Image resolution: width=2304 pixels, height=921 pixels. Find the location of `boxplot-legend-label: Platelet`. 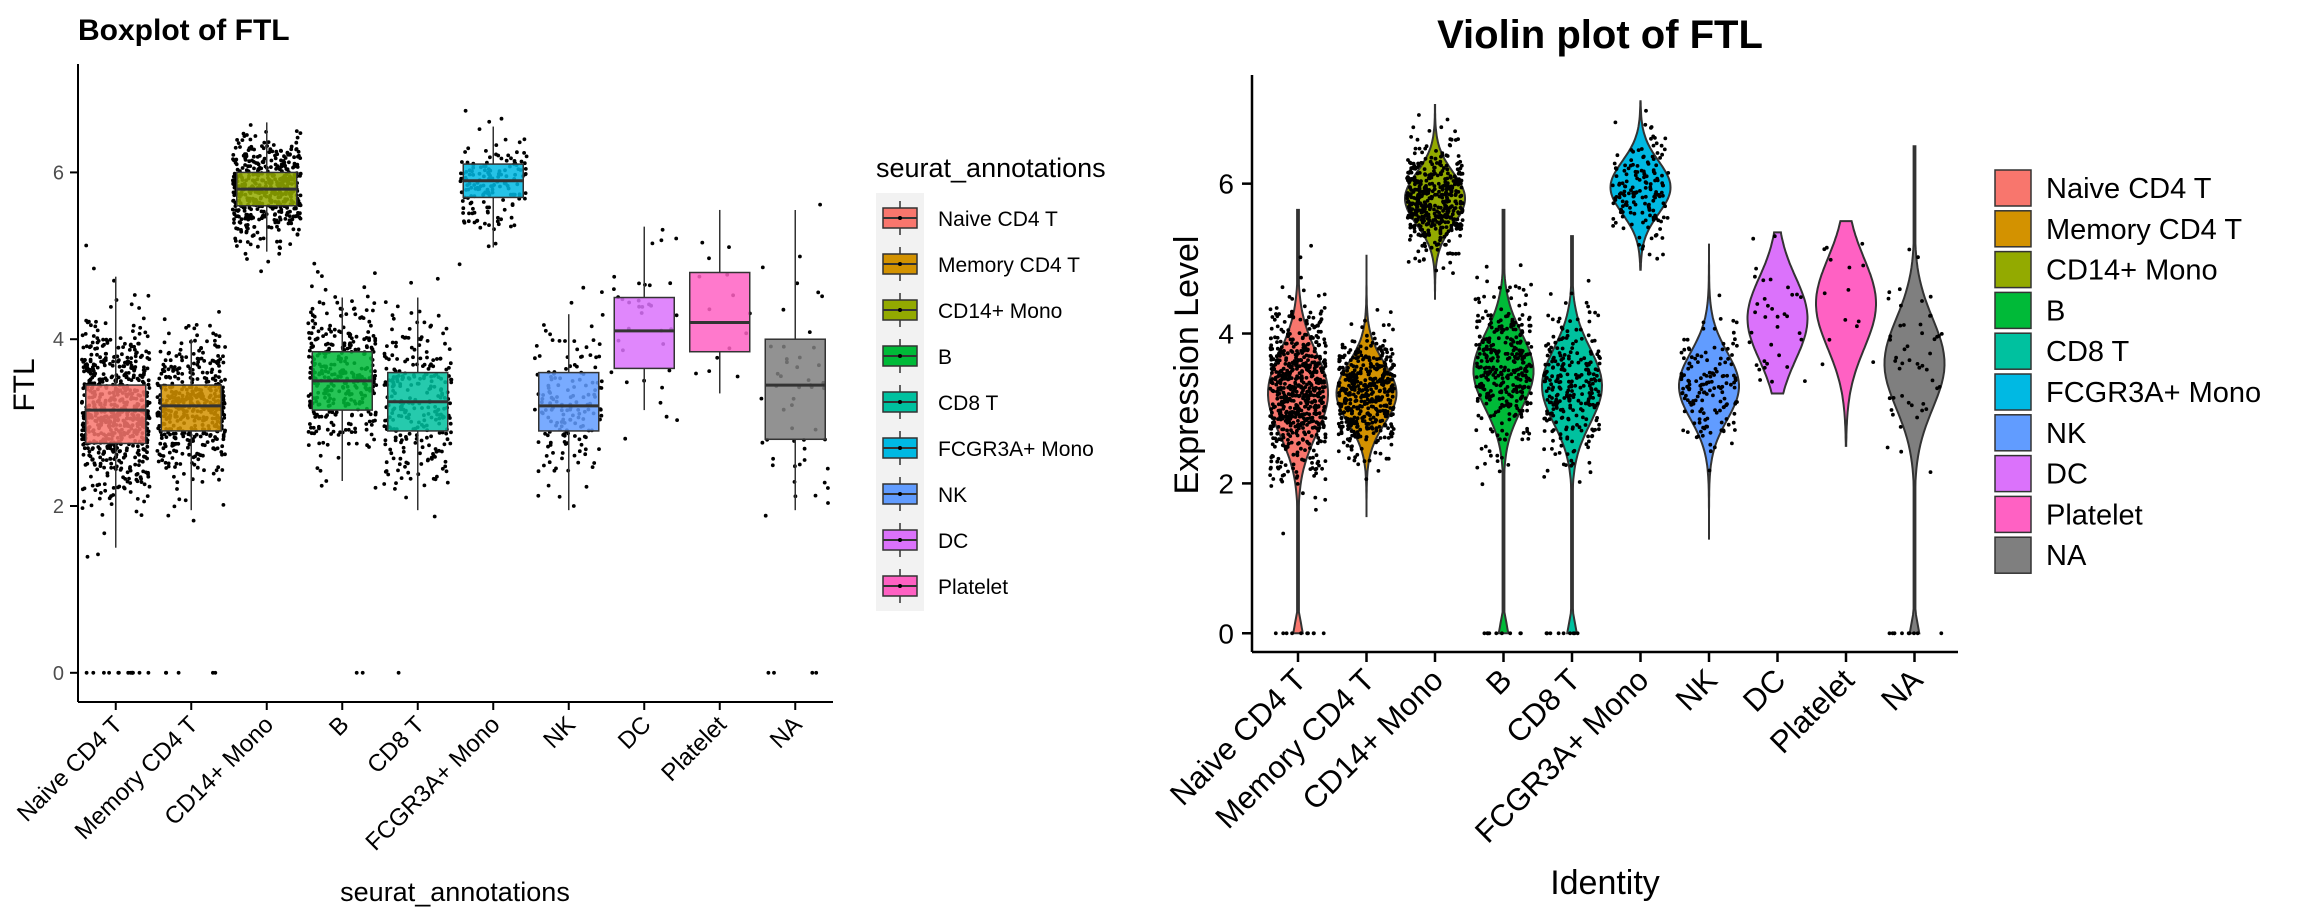

boxplot-legend-label: Platelet is located at coordinates (973, 587).